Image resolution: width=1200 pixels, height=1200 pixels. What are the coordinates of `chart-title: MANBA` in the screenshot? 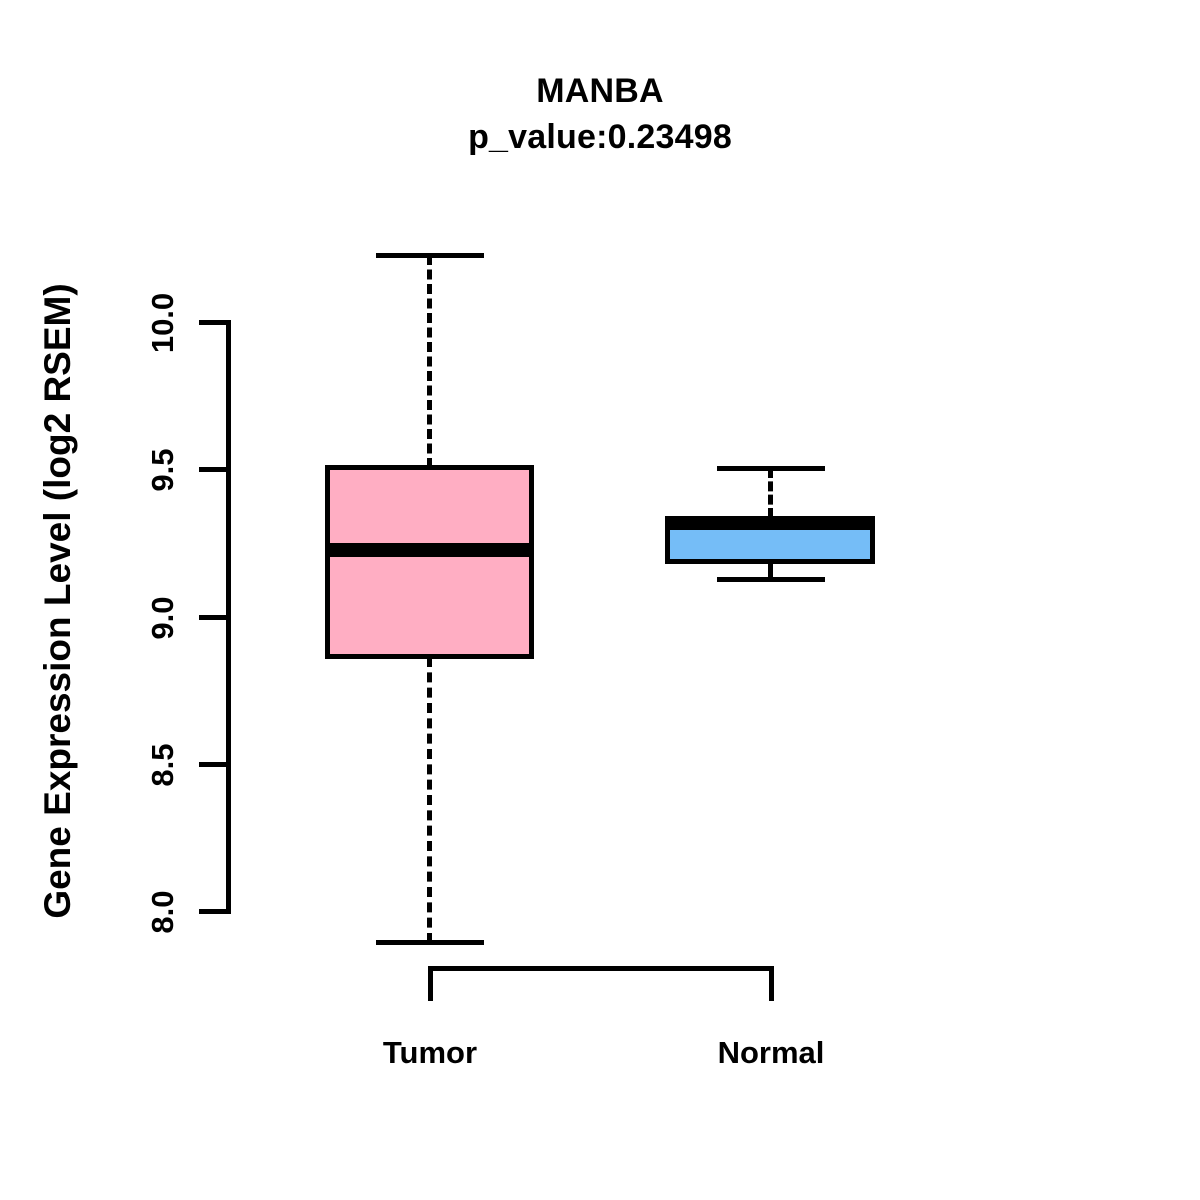 It's located at (600, 91).